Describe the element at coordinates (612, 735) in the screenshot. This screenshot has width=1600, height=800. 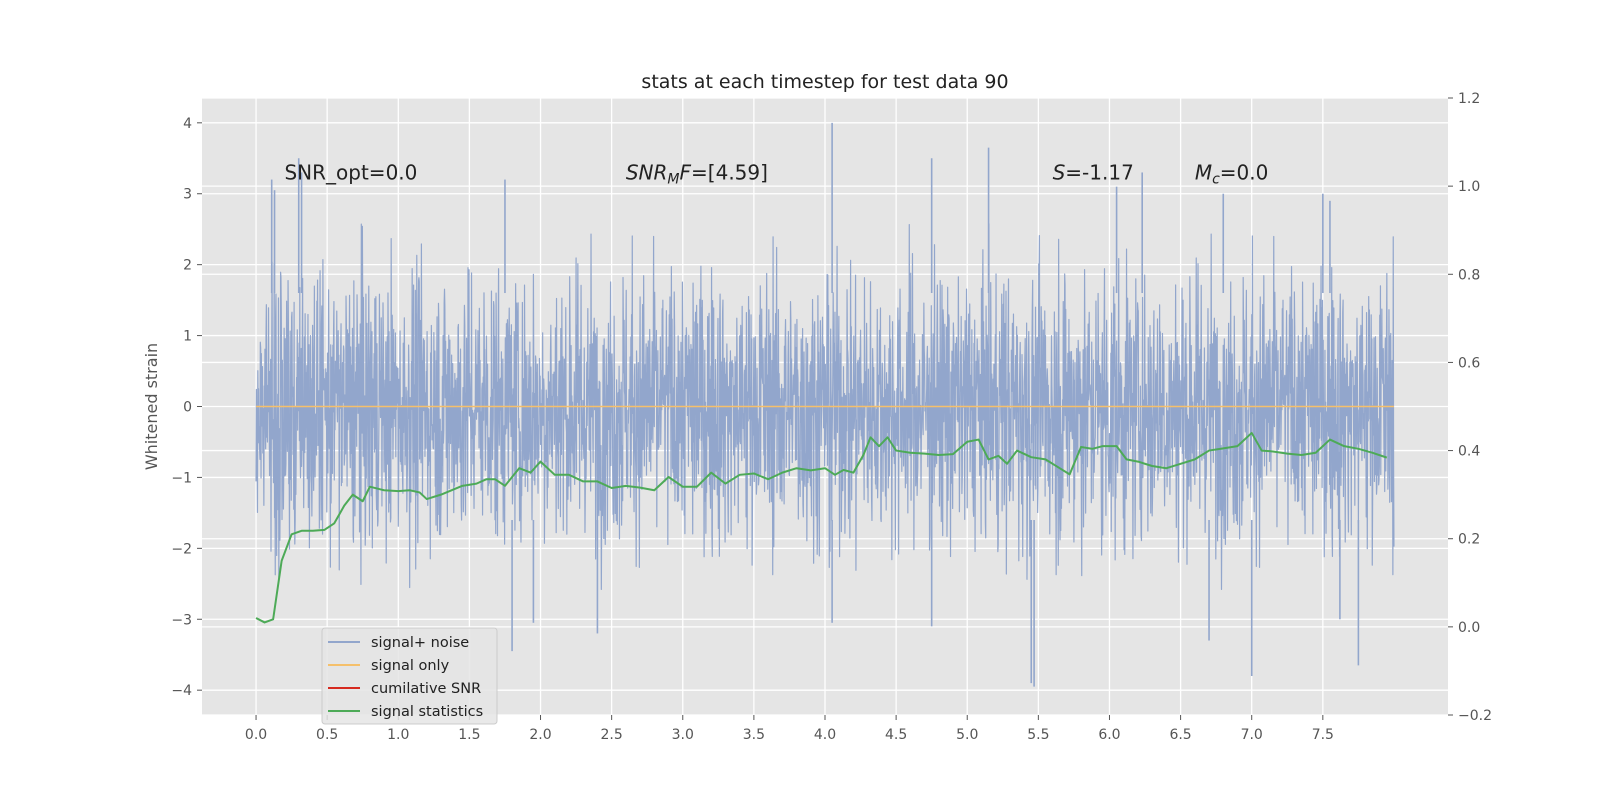
I see `x-tick-label-5: 2.5` at that location.